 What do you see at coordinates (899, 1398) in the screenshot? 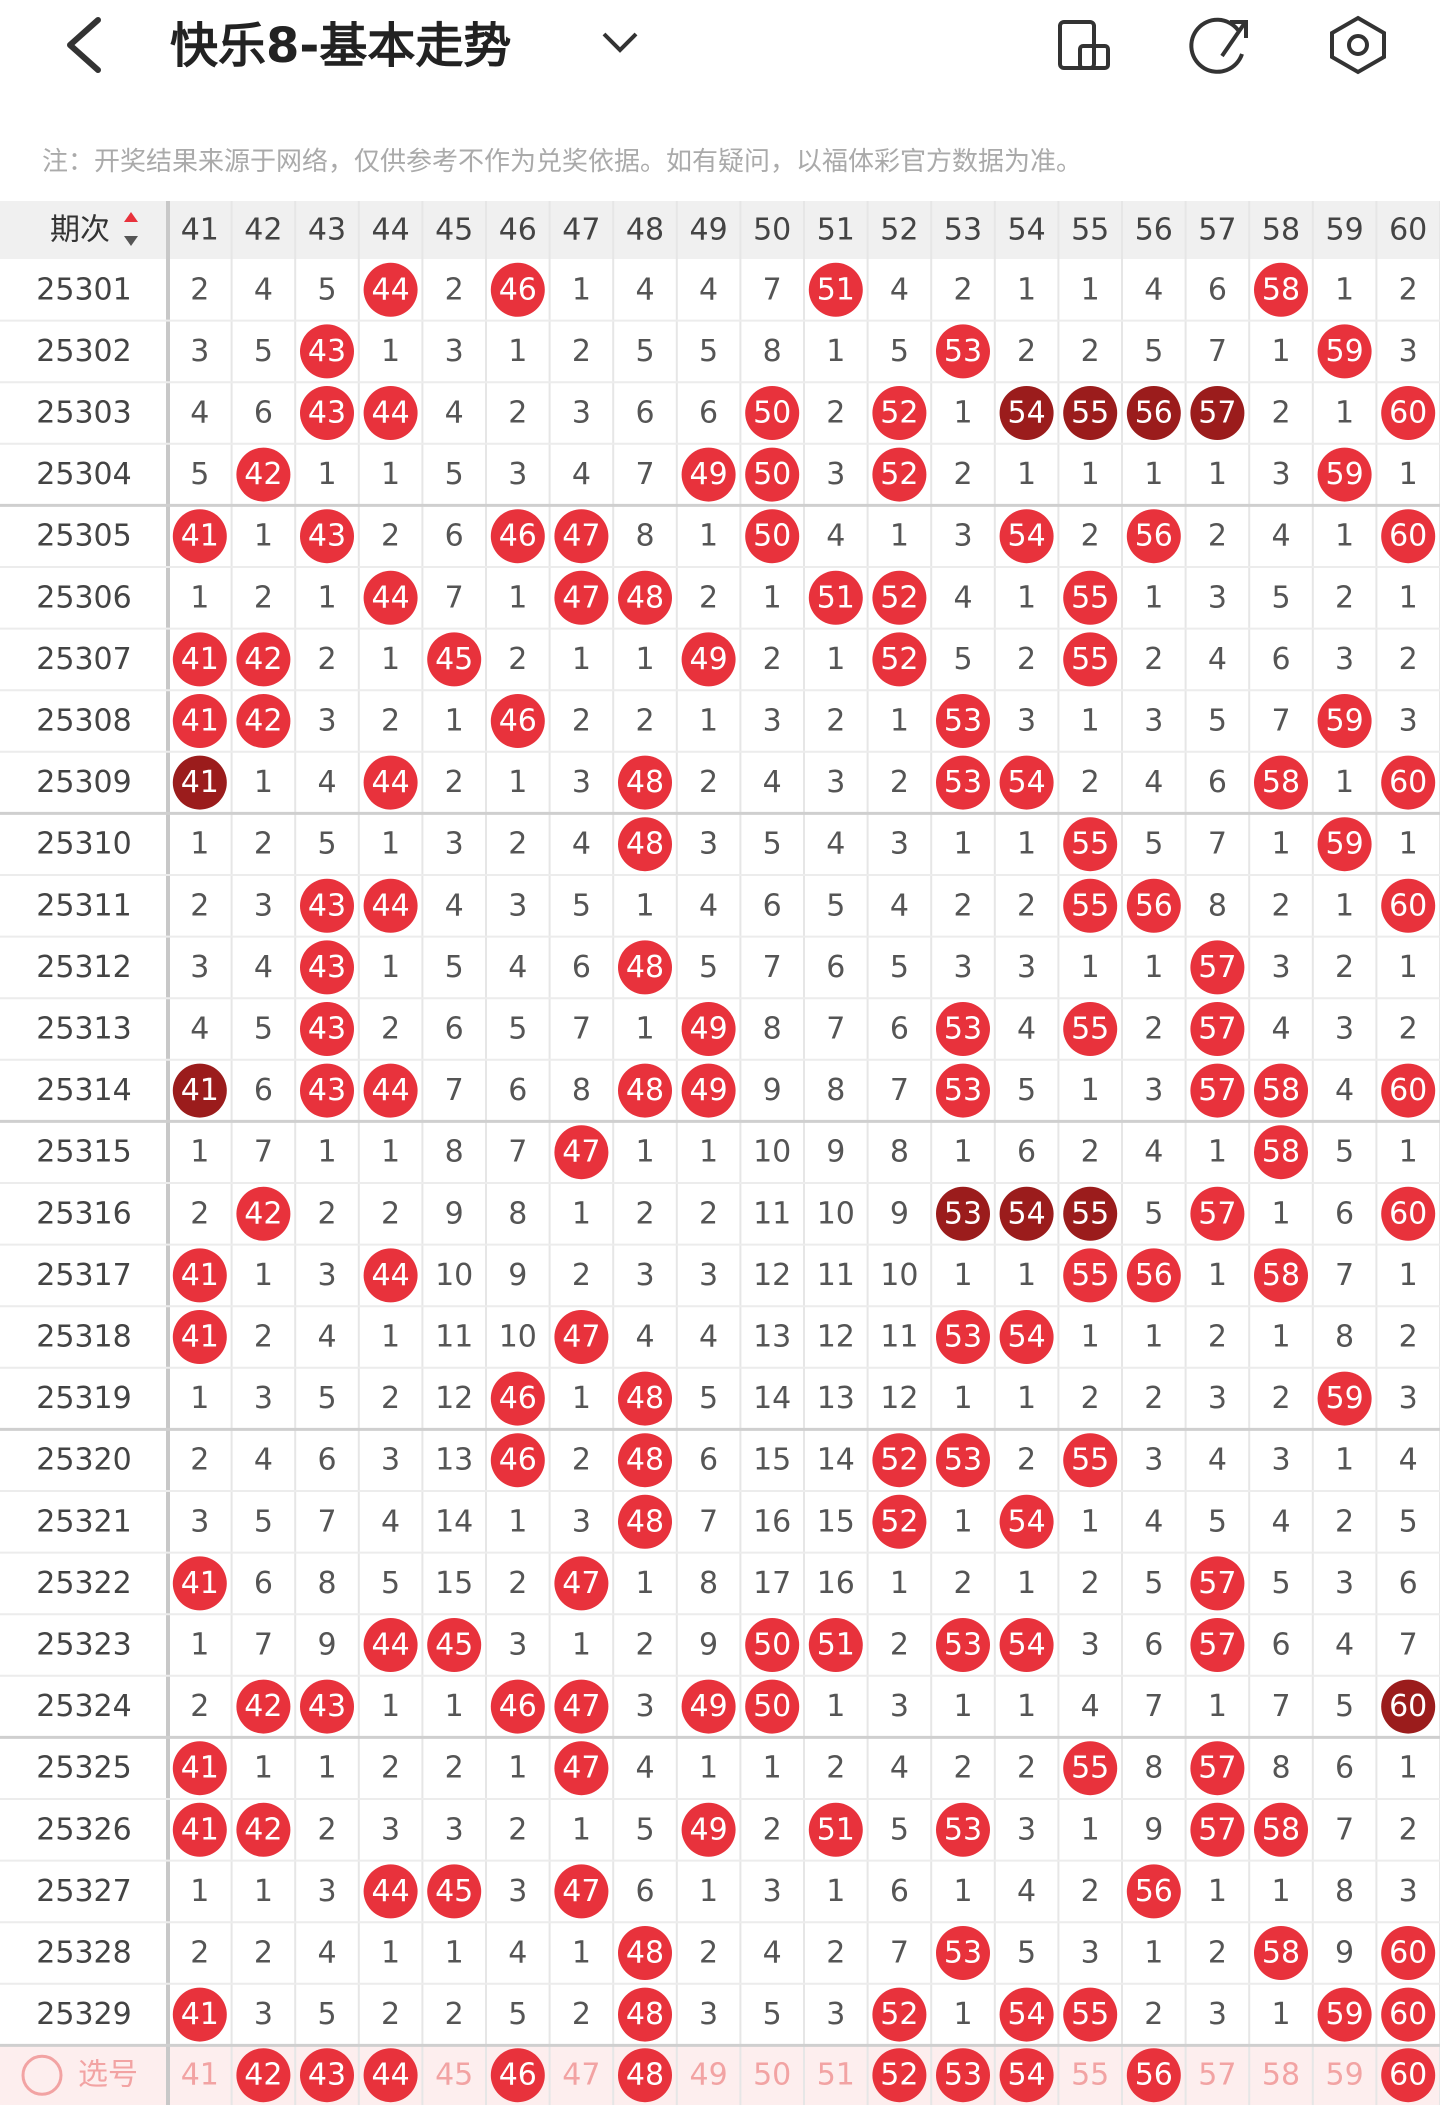
I see `miss-count: 12` at bounding box center [899, 1398].